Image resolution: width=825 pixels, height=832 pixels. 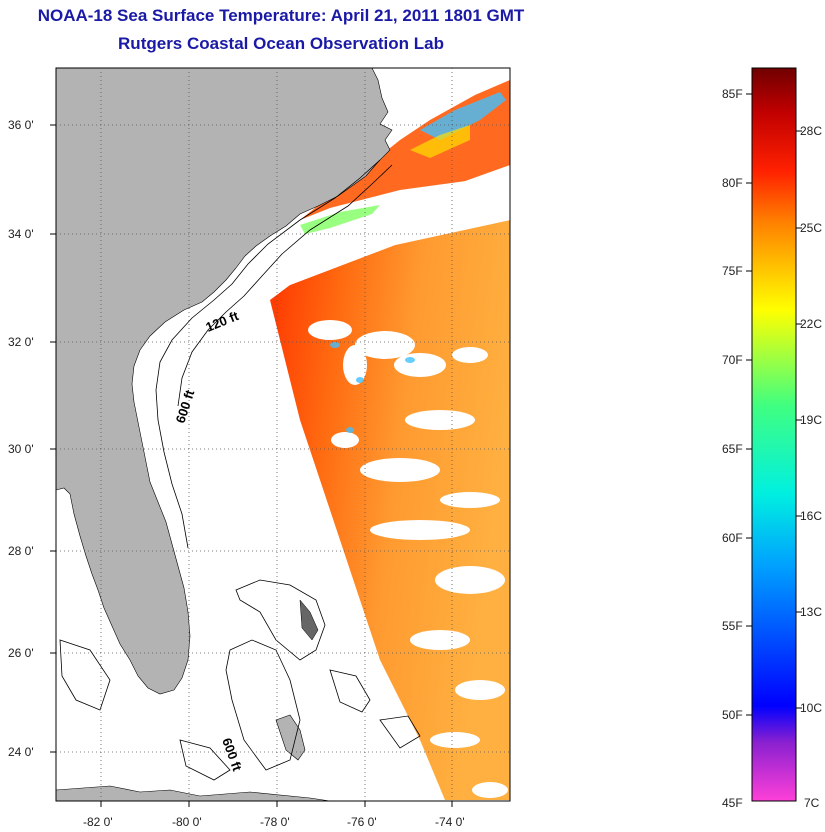 I want to click on colorbar-label-45f: 45F, so click(x=732, y=803).